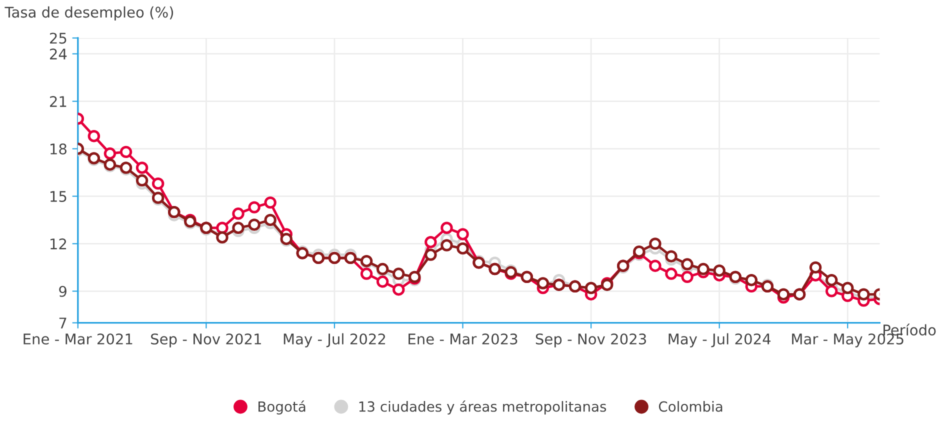  Describe the element at coordinates (910, 330) in the screenshot. I see `x-axis-title: Período` at that location.